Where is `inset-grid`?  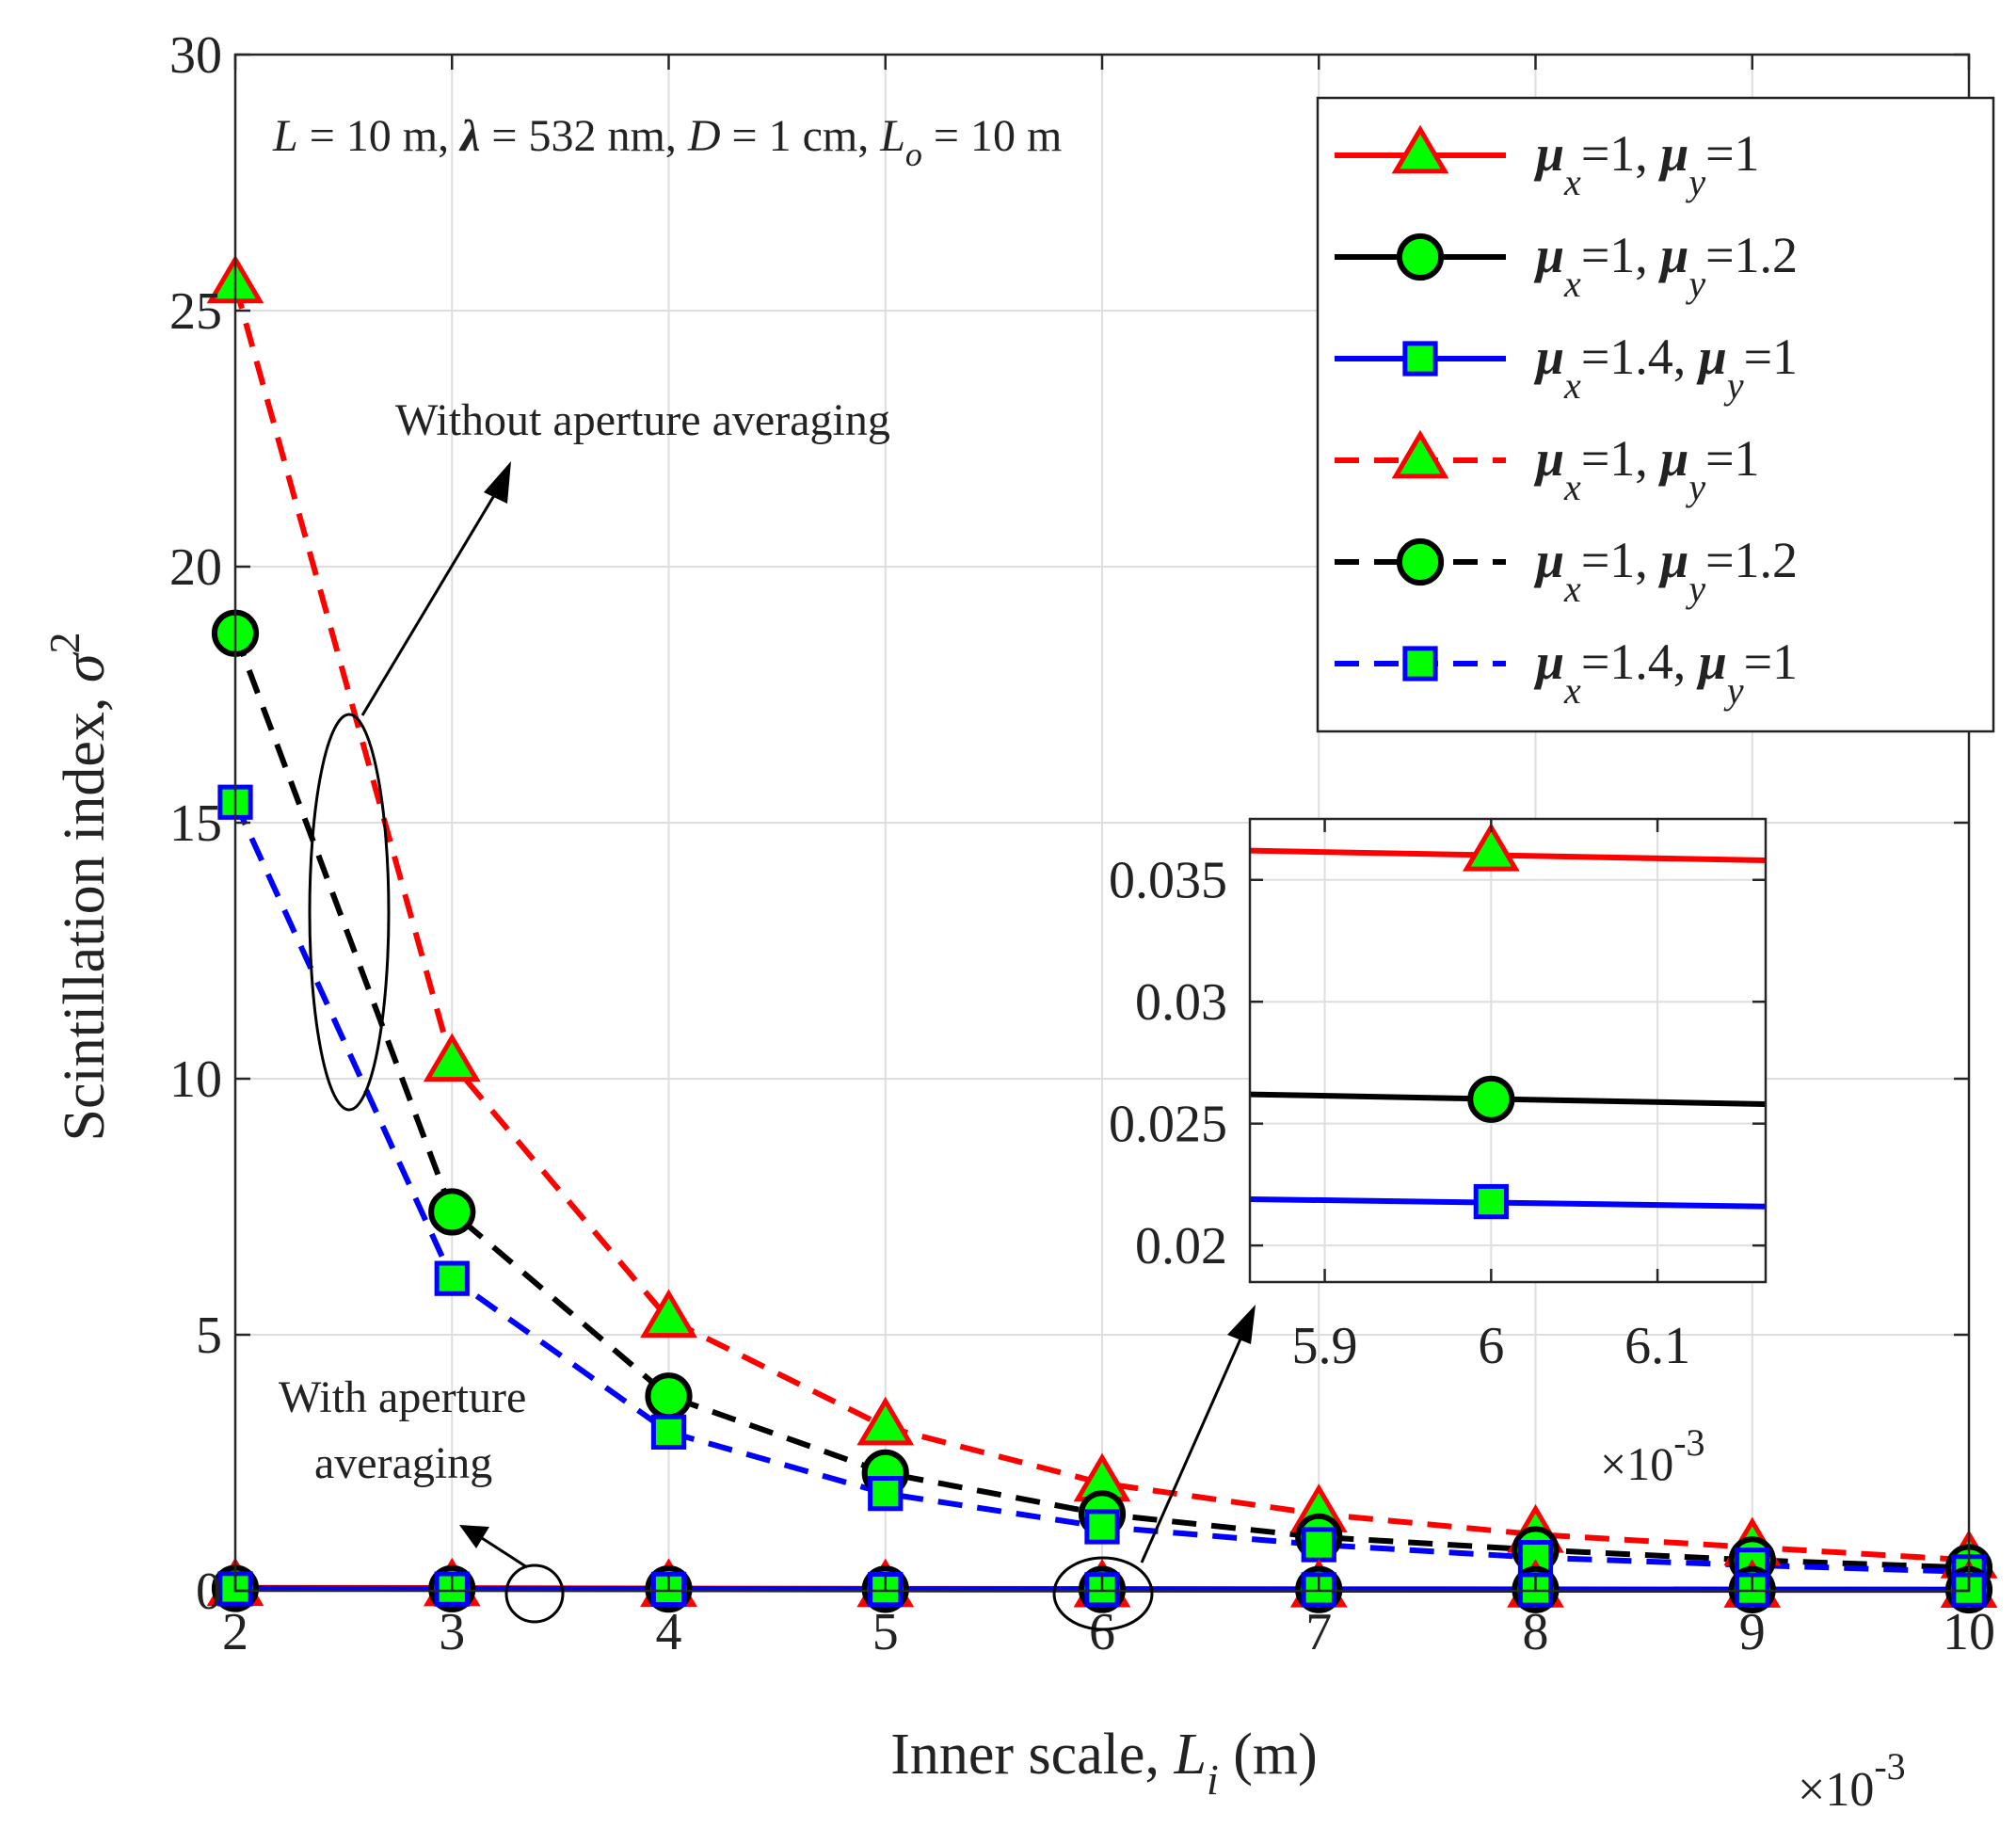 inset-grid is located at coordinates (1508, 1050).